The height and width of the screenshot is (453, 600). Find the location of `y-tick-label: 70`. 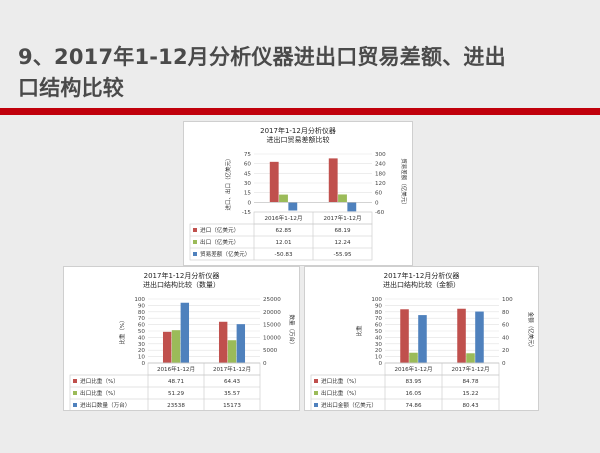

y-tick-label: 70 is located at coordinates (379, 319).